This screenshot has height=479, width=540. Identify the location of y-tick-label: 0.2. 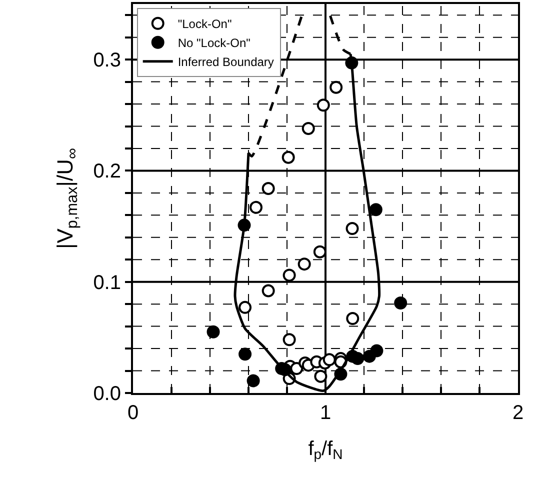
(107, 171).